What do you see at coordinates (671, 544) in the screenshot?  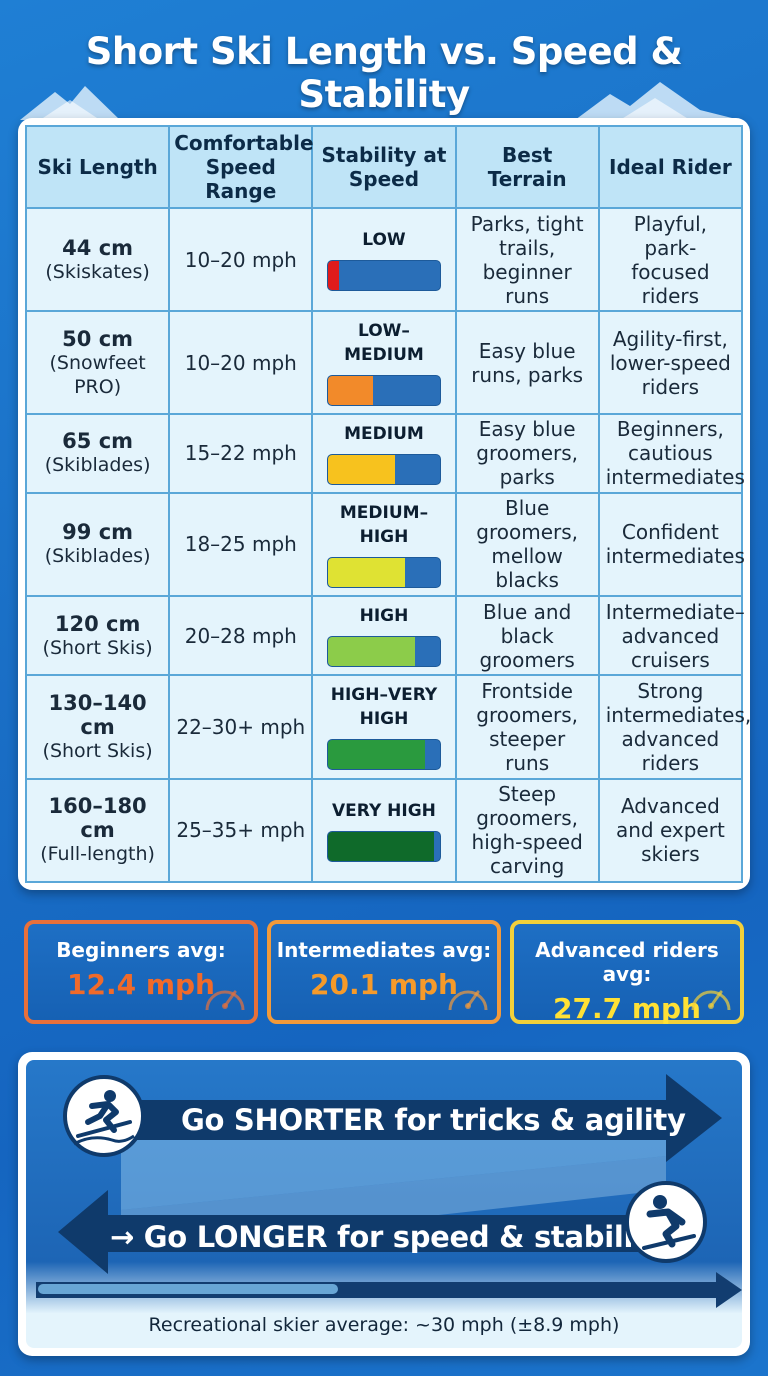 I see `rider-cell: Confident intermediates` at bounding box center [671, 544].